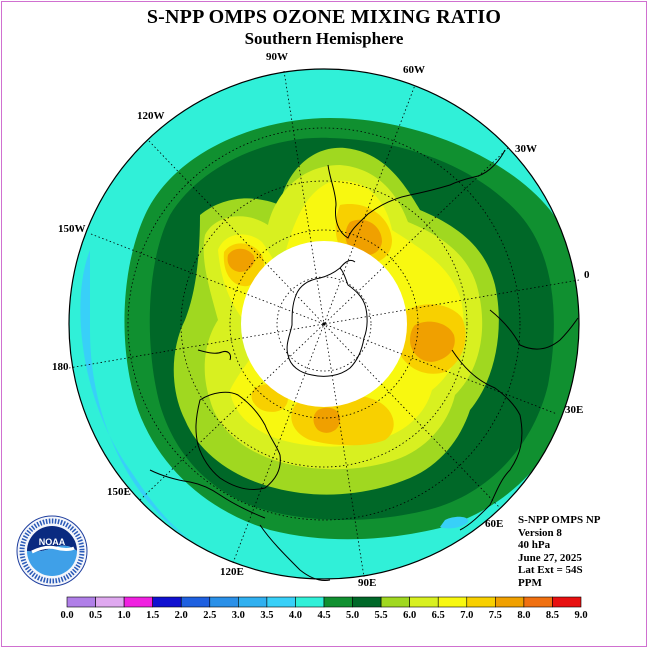 Image resolution: width=648 pixels, height=648 pixels. I want to click on band-7-5-america, so click(363, 237).